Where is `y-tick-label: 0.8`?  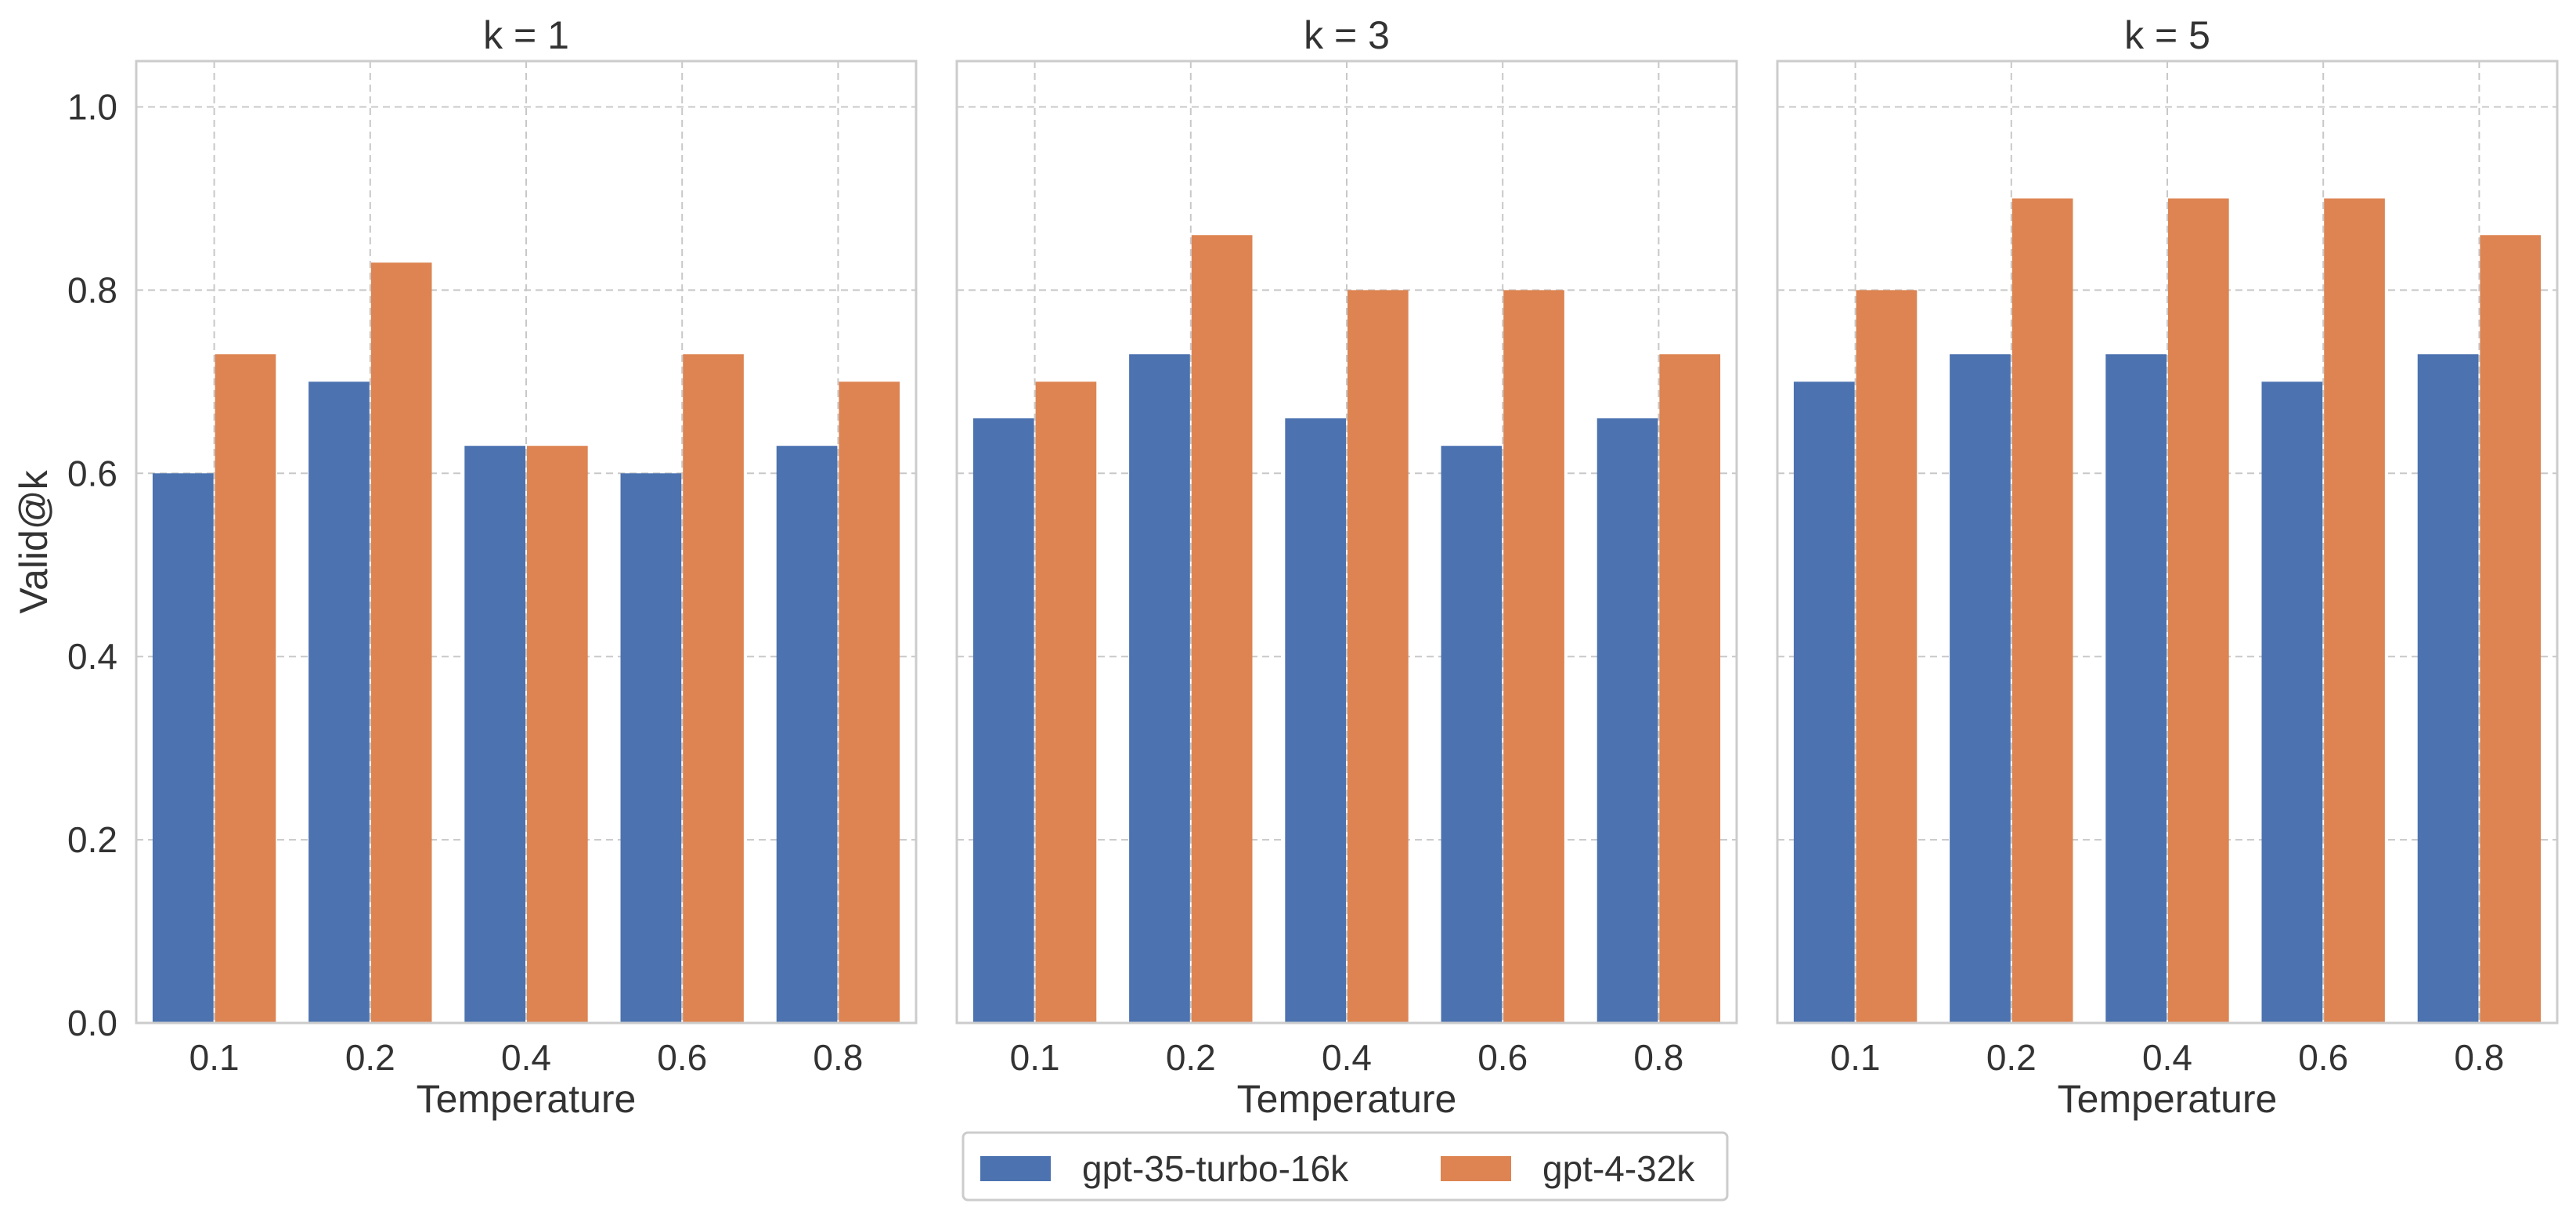
y-tick-label: 0.8 is located at coordinates (92, 289).